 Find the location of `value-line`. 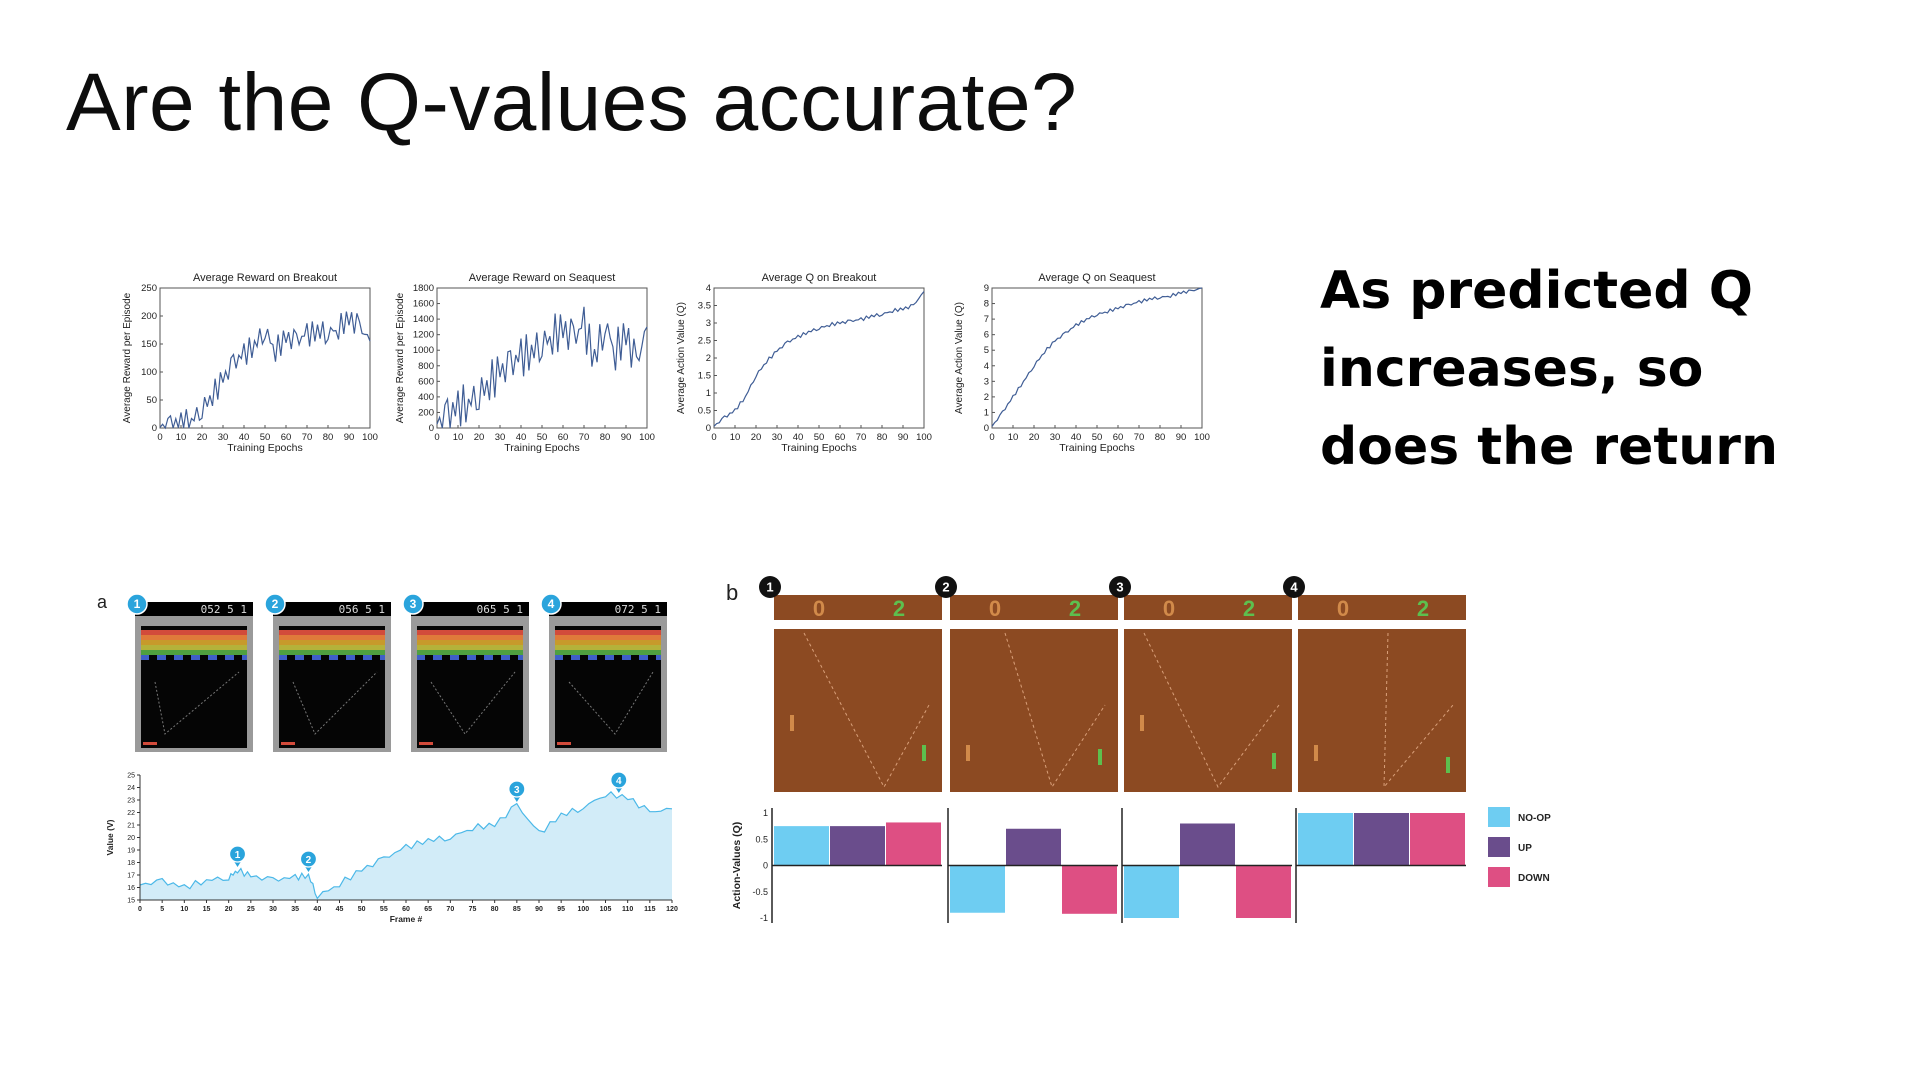

value-line is located at coordinates (406, 845).